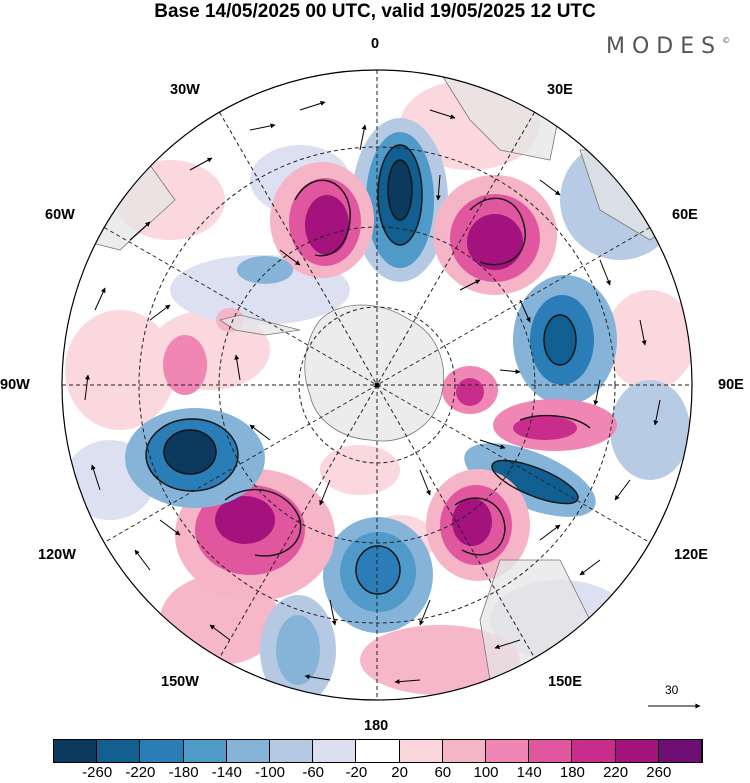 The width and height of the screenshot is (750, 783). What do you see at coordinates (672, 690) in the screenshot?
I see `vector-scale-label: 30` at bounding box center [672, 690].